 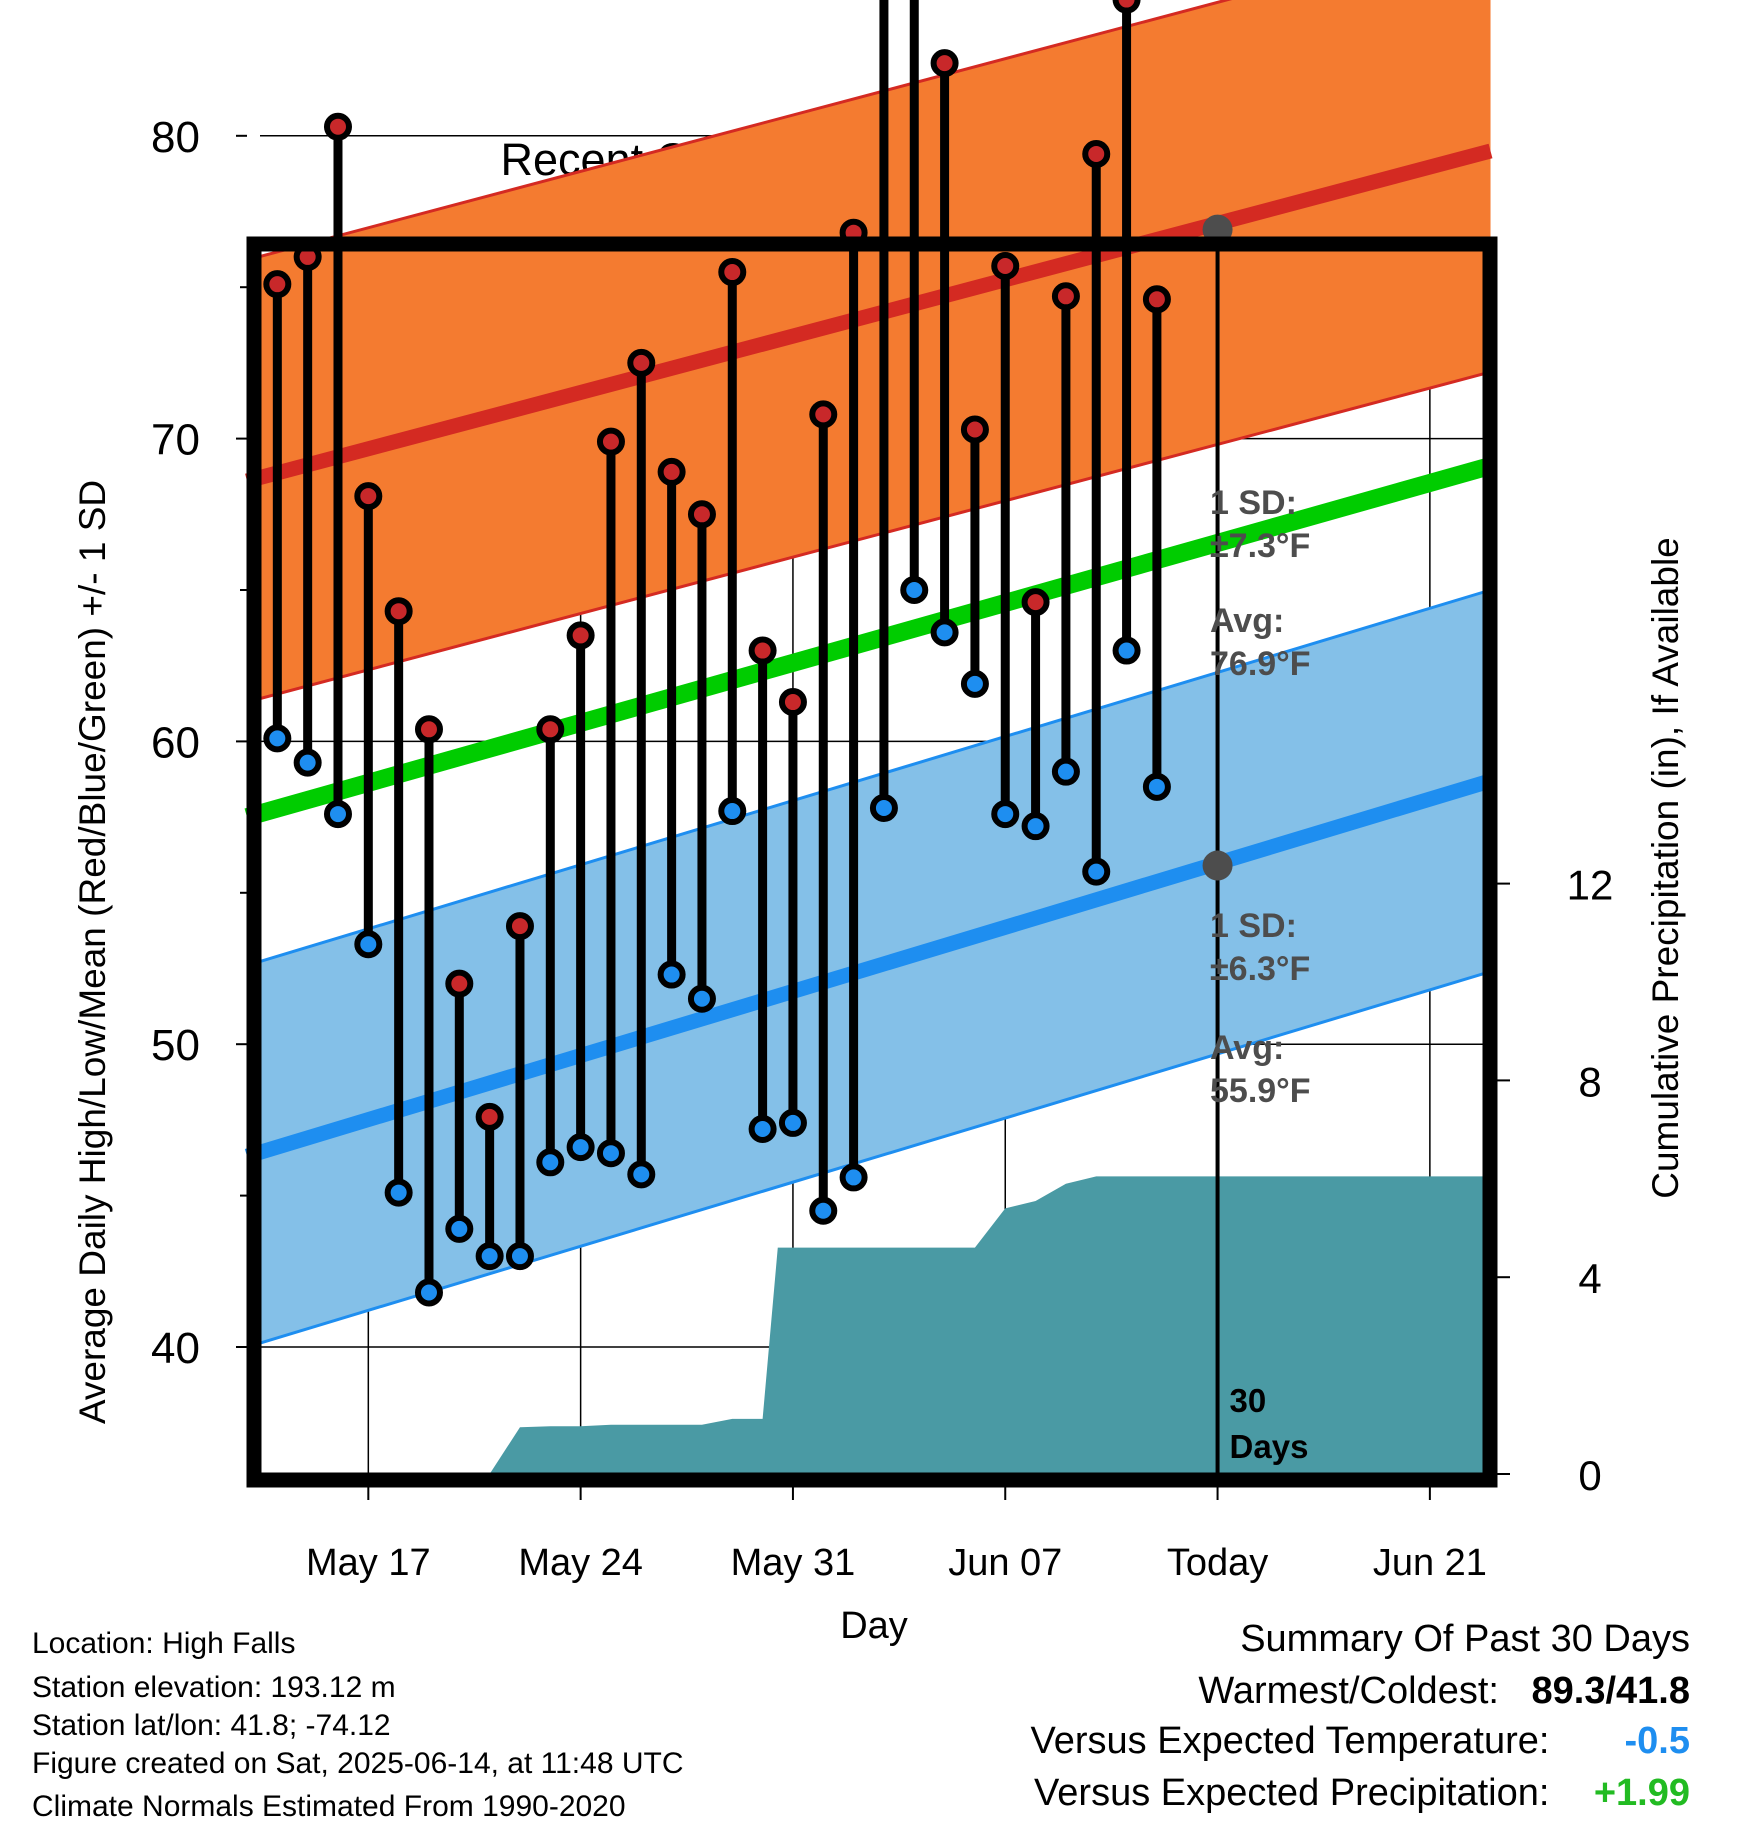 What do you see at coordinates (1005, 1563) in the screenshot?
I see `x-tick-label: Jun 07` at bounding box center [1005, 1563].